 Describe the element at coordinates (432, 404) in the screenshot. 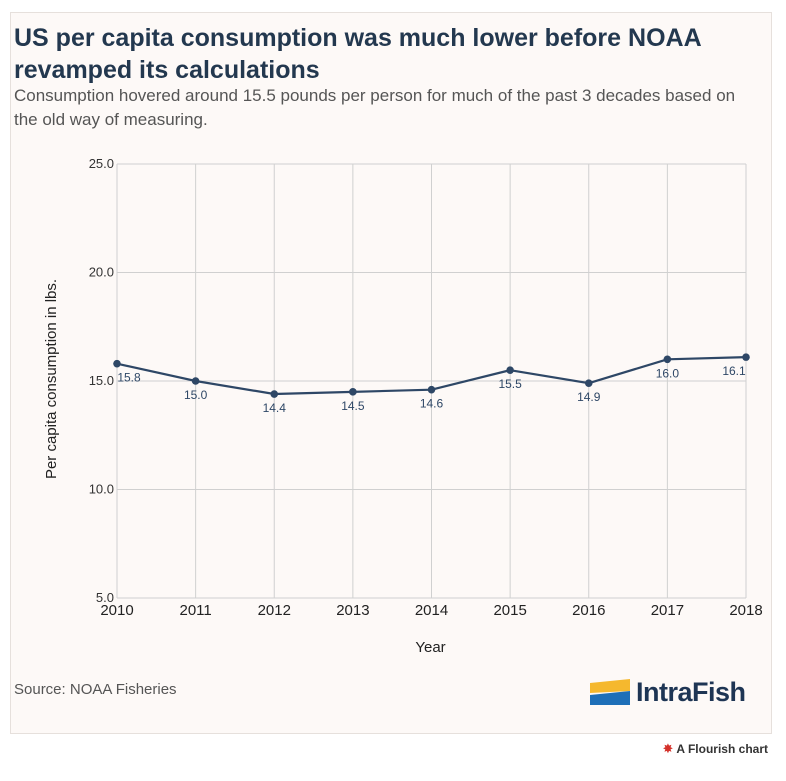

I see `data-label: 14.6` at that location.